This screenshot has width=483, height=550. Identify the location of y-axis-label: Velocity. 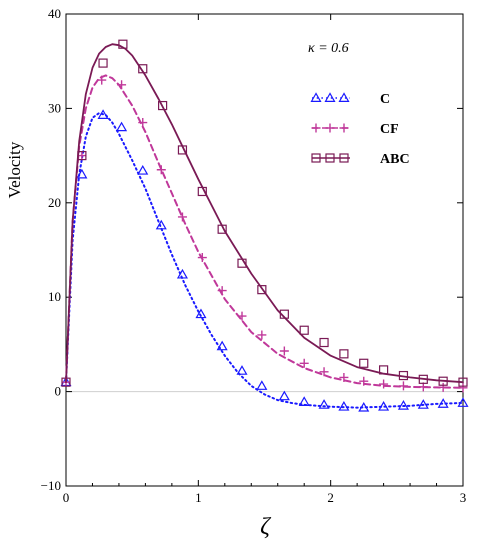
(14, 169).